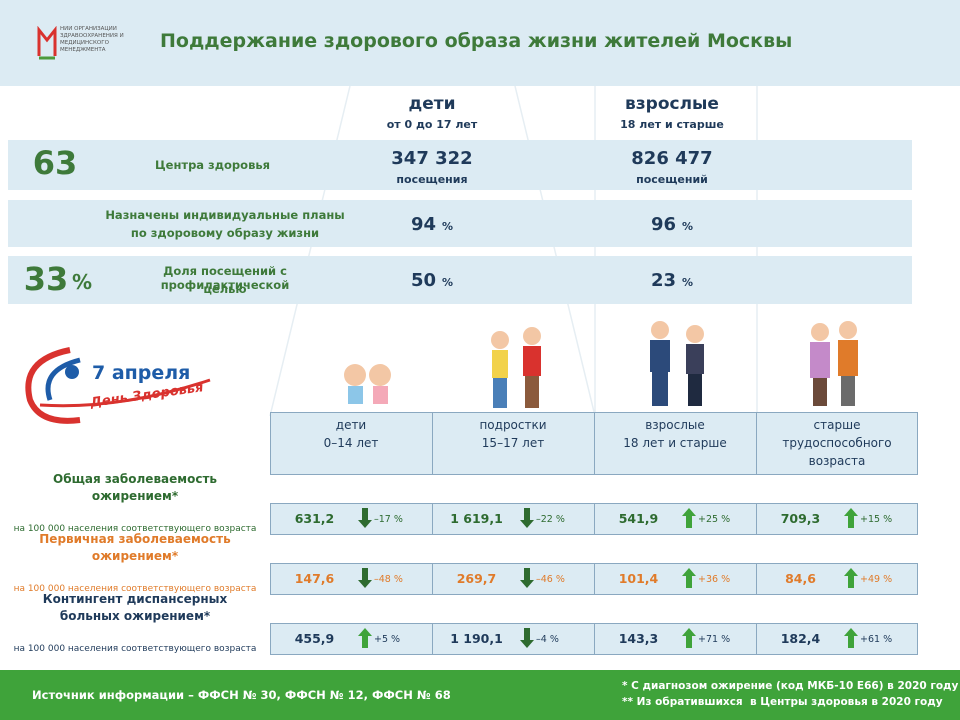 This screenshot has height=720, width=960. I want to click on row-label: Центра здоровья, so click(212, 165).